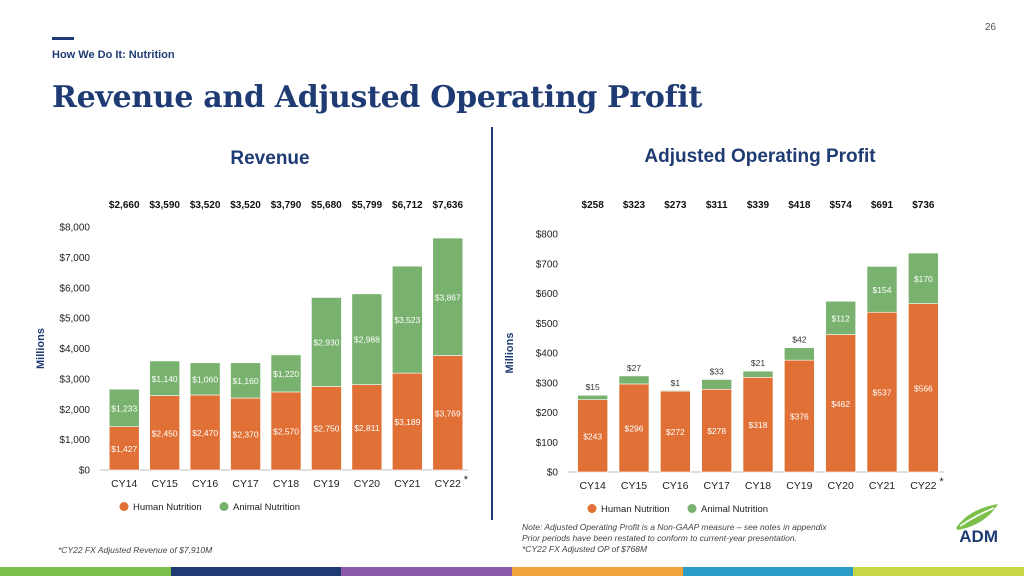 The image size is (1024, 576). Describe the element at coordinates (634, 486) in the screenshot. I see `x-tick-label: CY15` at that location.